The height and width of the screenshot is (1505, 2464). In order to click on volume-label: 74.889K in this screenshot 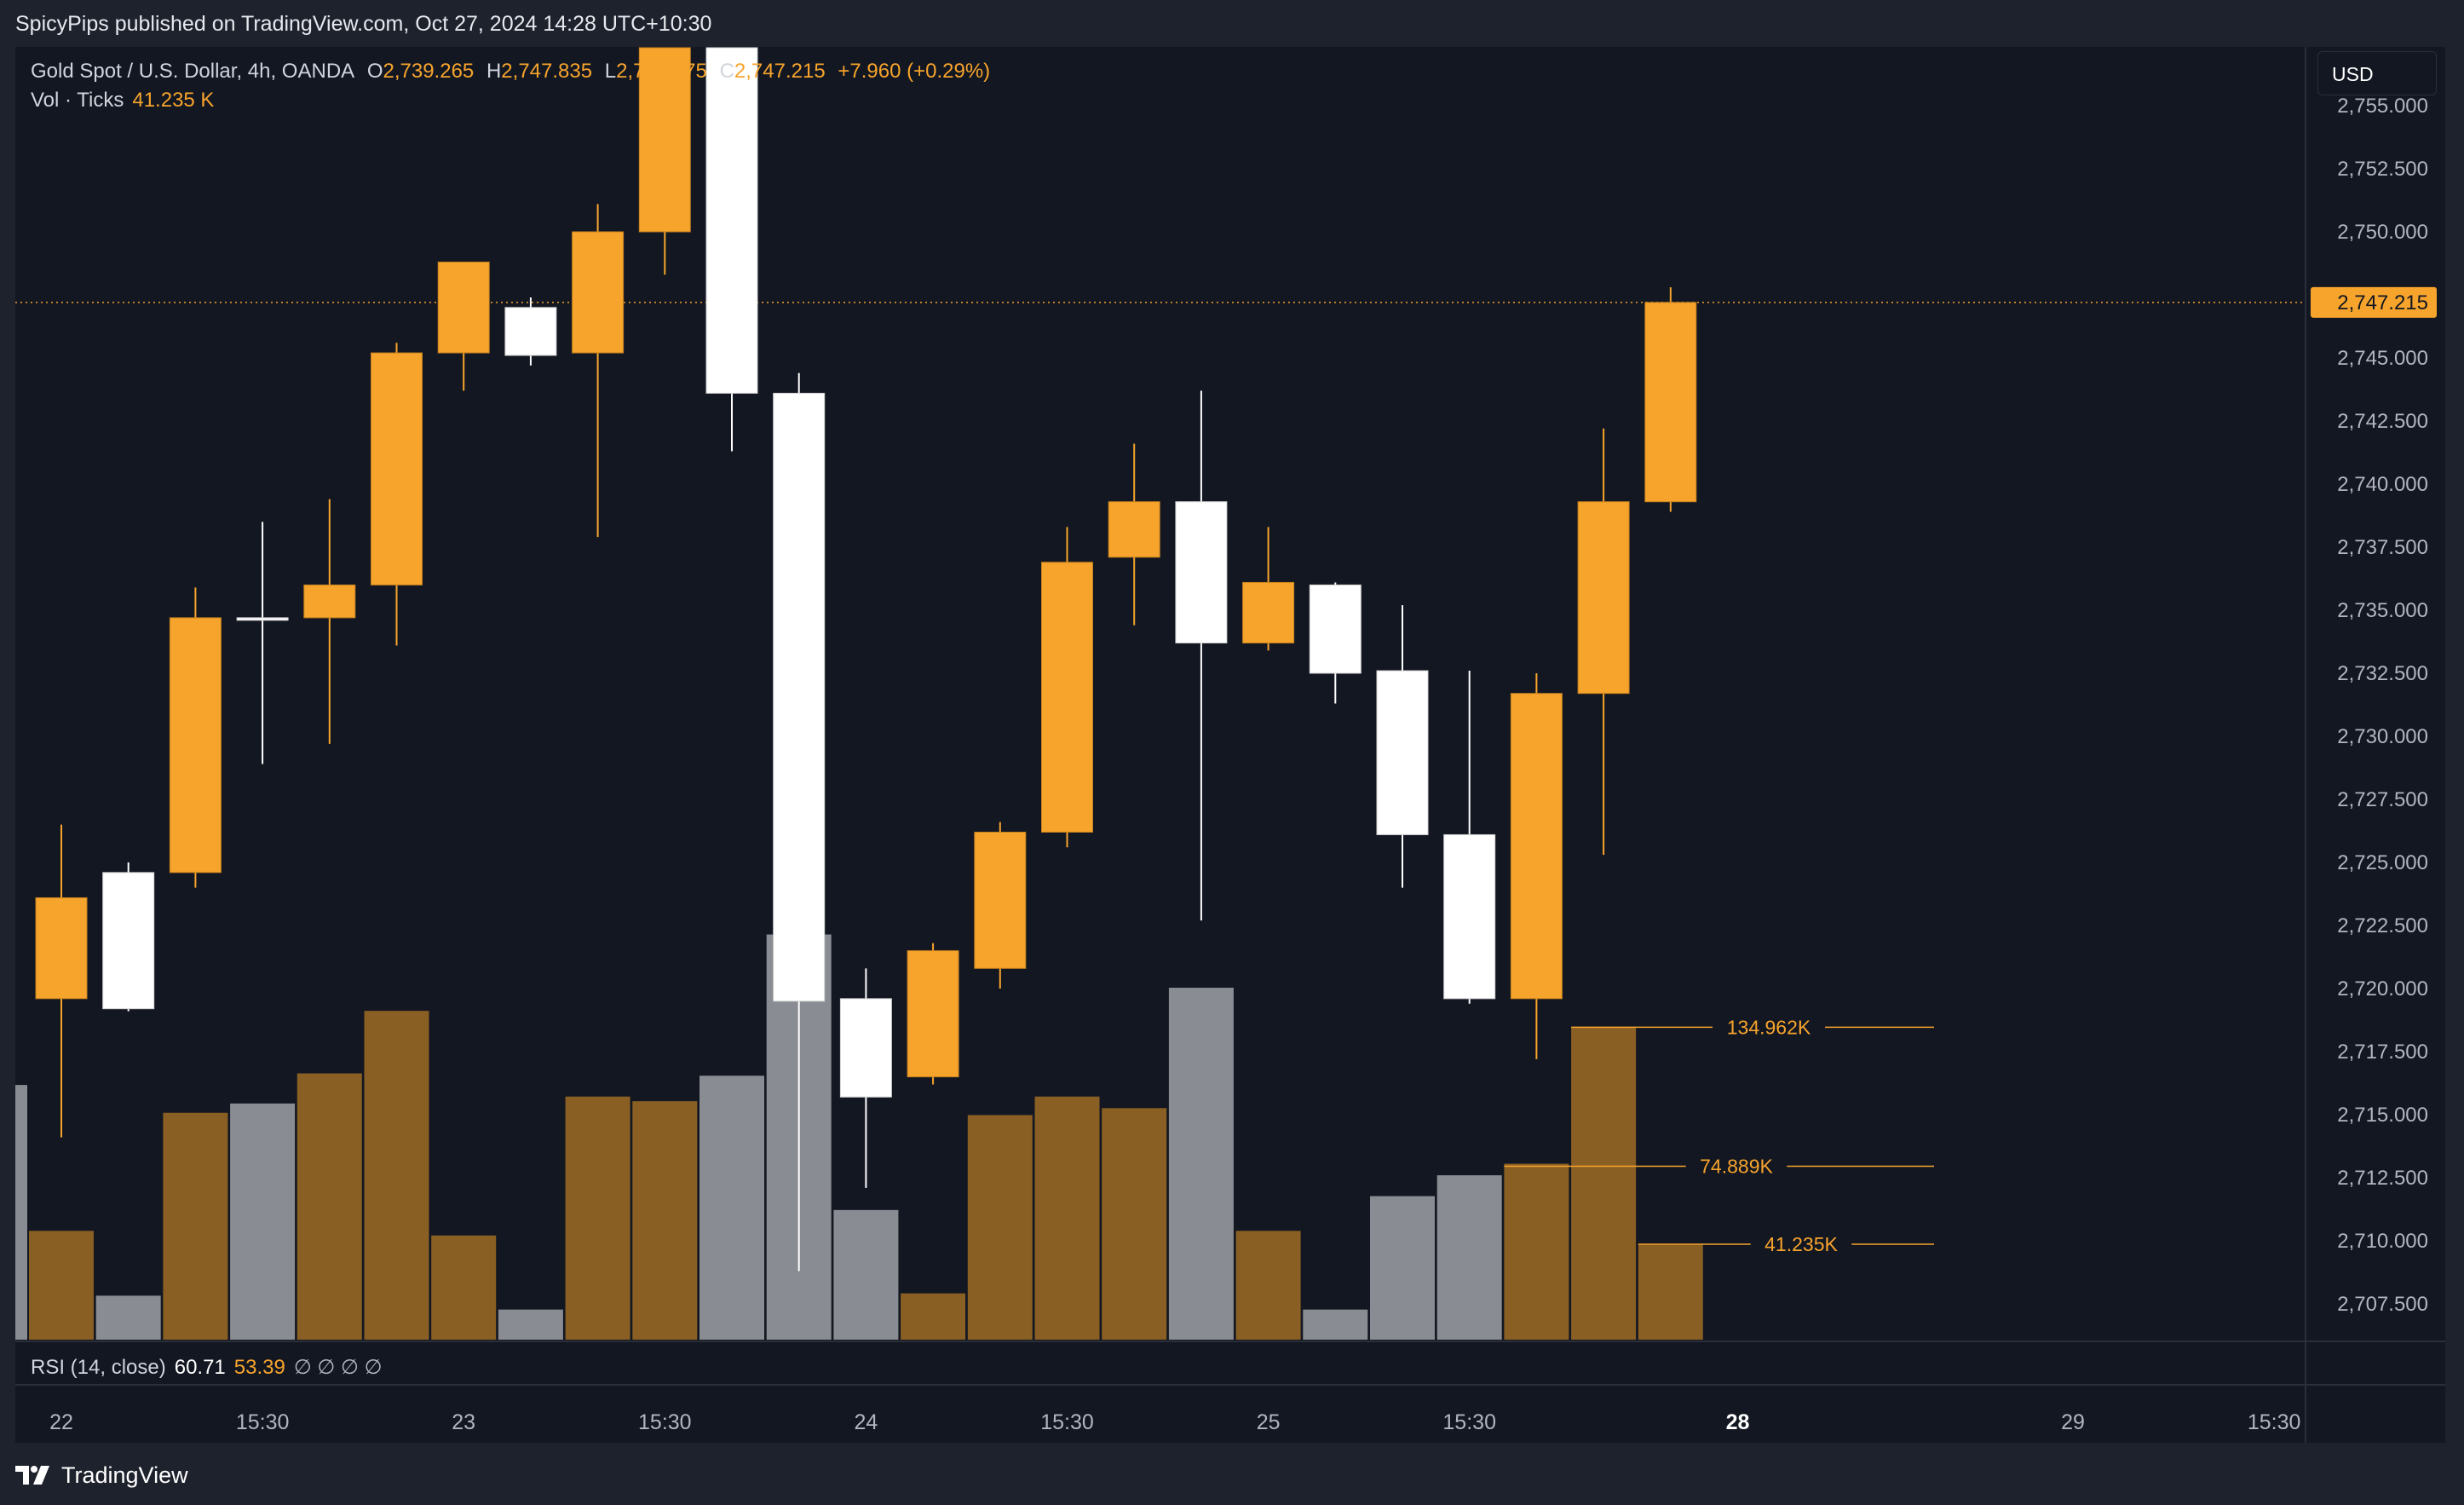, I will do `click(1736, 1167)`.